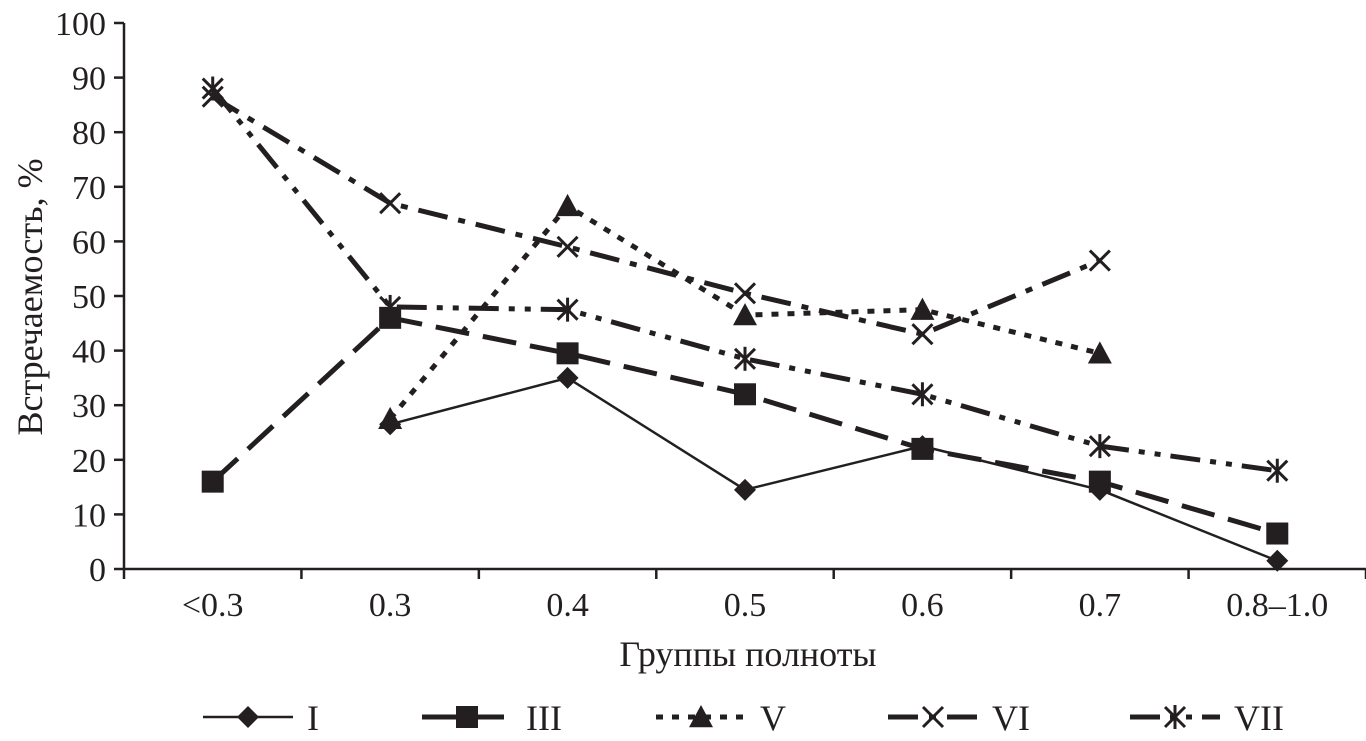  Describe the element at coordinates (1175, 717) in the screenshot. I see `legend-marker-asterisk` at that location.